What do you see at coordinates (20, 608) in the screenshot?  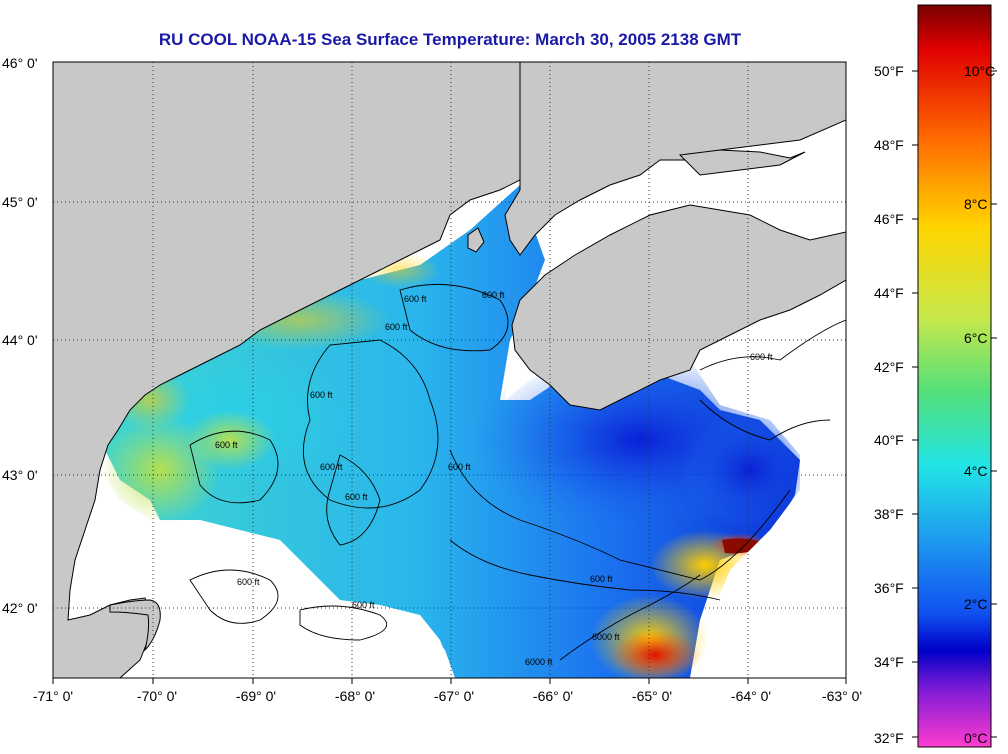 I see `latitude-tick-label: 42° 0'` at bounding box center [20, 608].